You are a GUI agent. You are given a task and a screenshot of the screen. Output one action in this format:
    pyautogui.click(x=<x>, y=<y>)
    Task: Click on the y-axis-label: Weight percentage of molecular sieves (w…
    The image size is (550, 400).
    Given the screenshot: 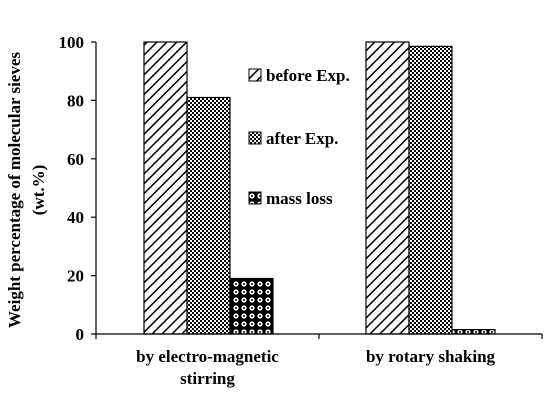 What is the action you would take?
    pyautogui.click(x=26, y=190)
    